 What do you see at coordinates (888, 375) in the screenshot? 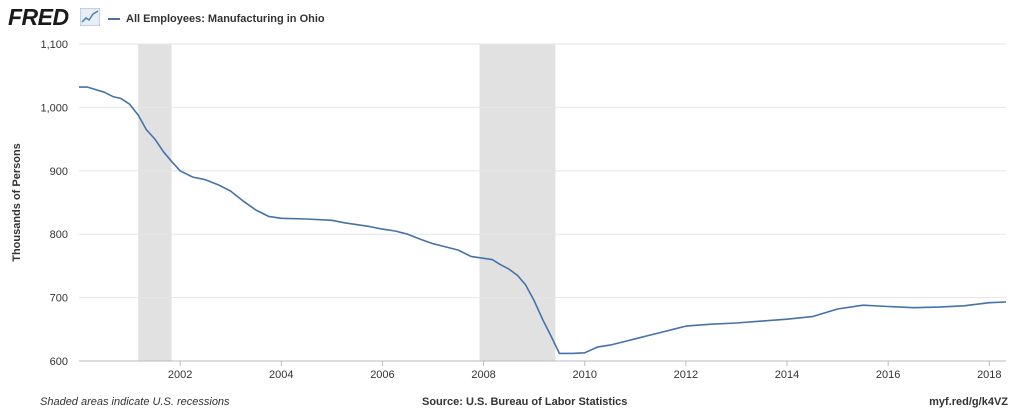
I see `x-tick-label: 2016` at bounding box center [888, 375].